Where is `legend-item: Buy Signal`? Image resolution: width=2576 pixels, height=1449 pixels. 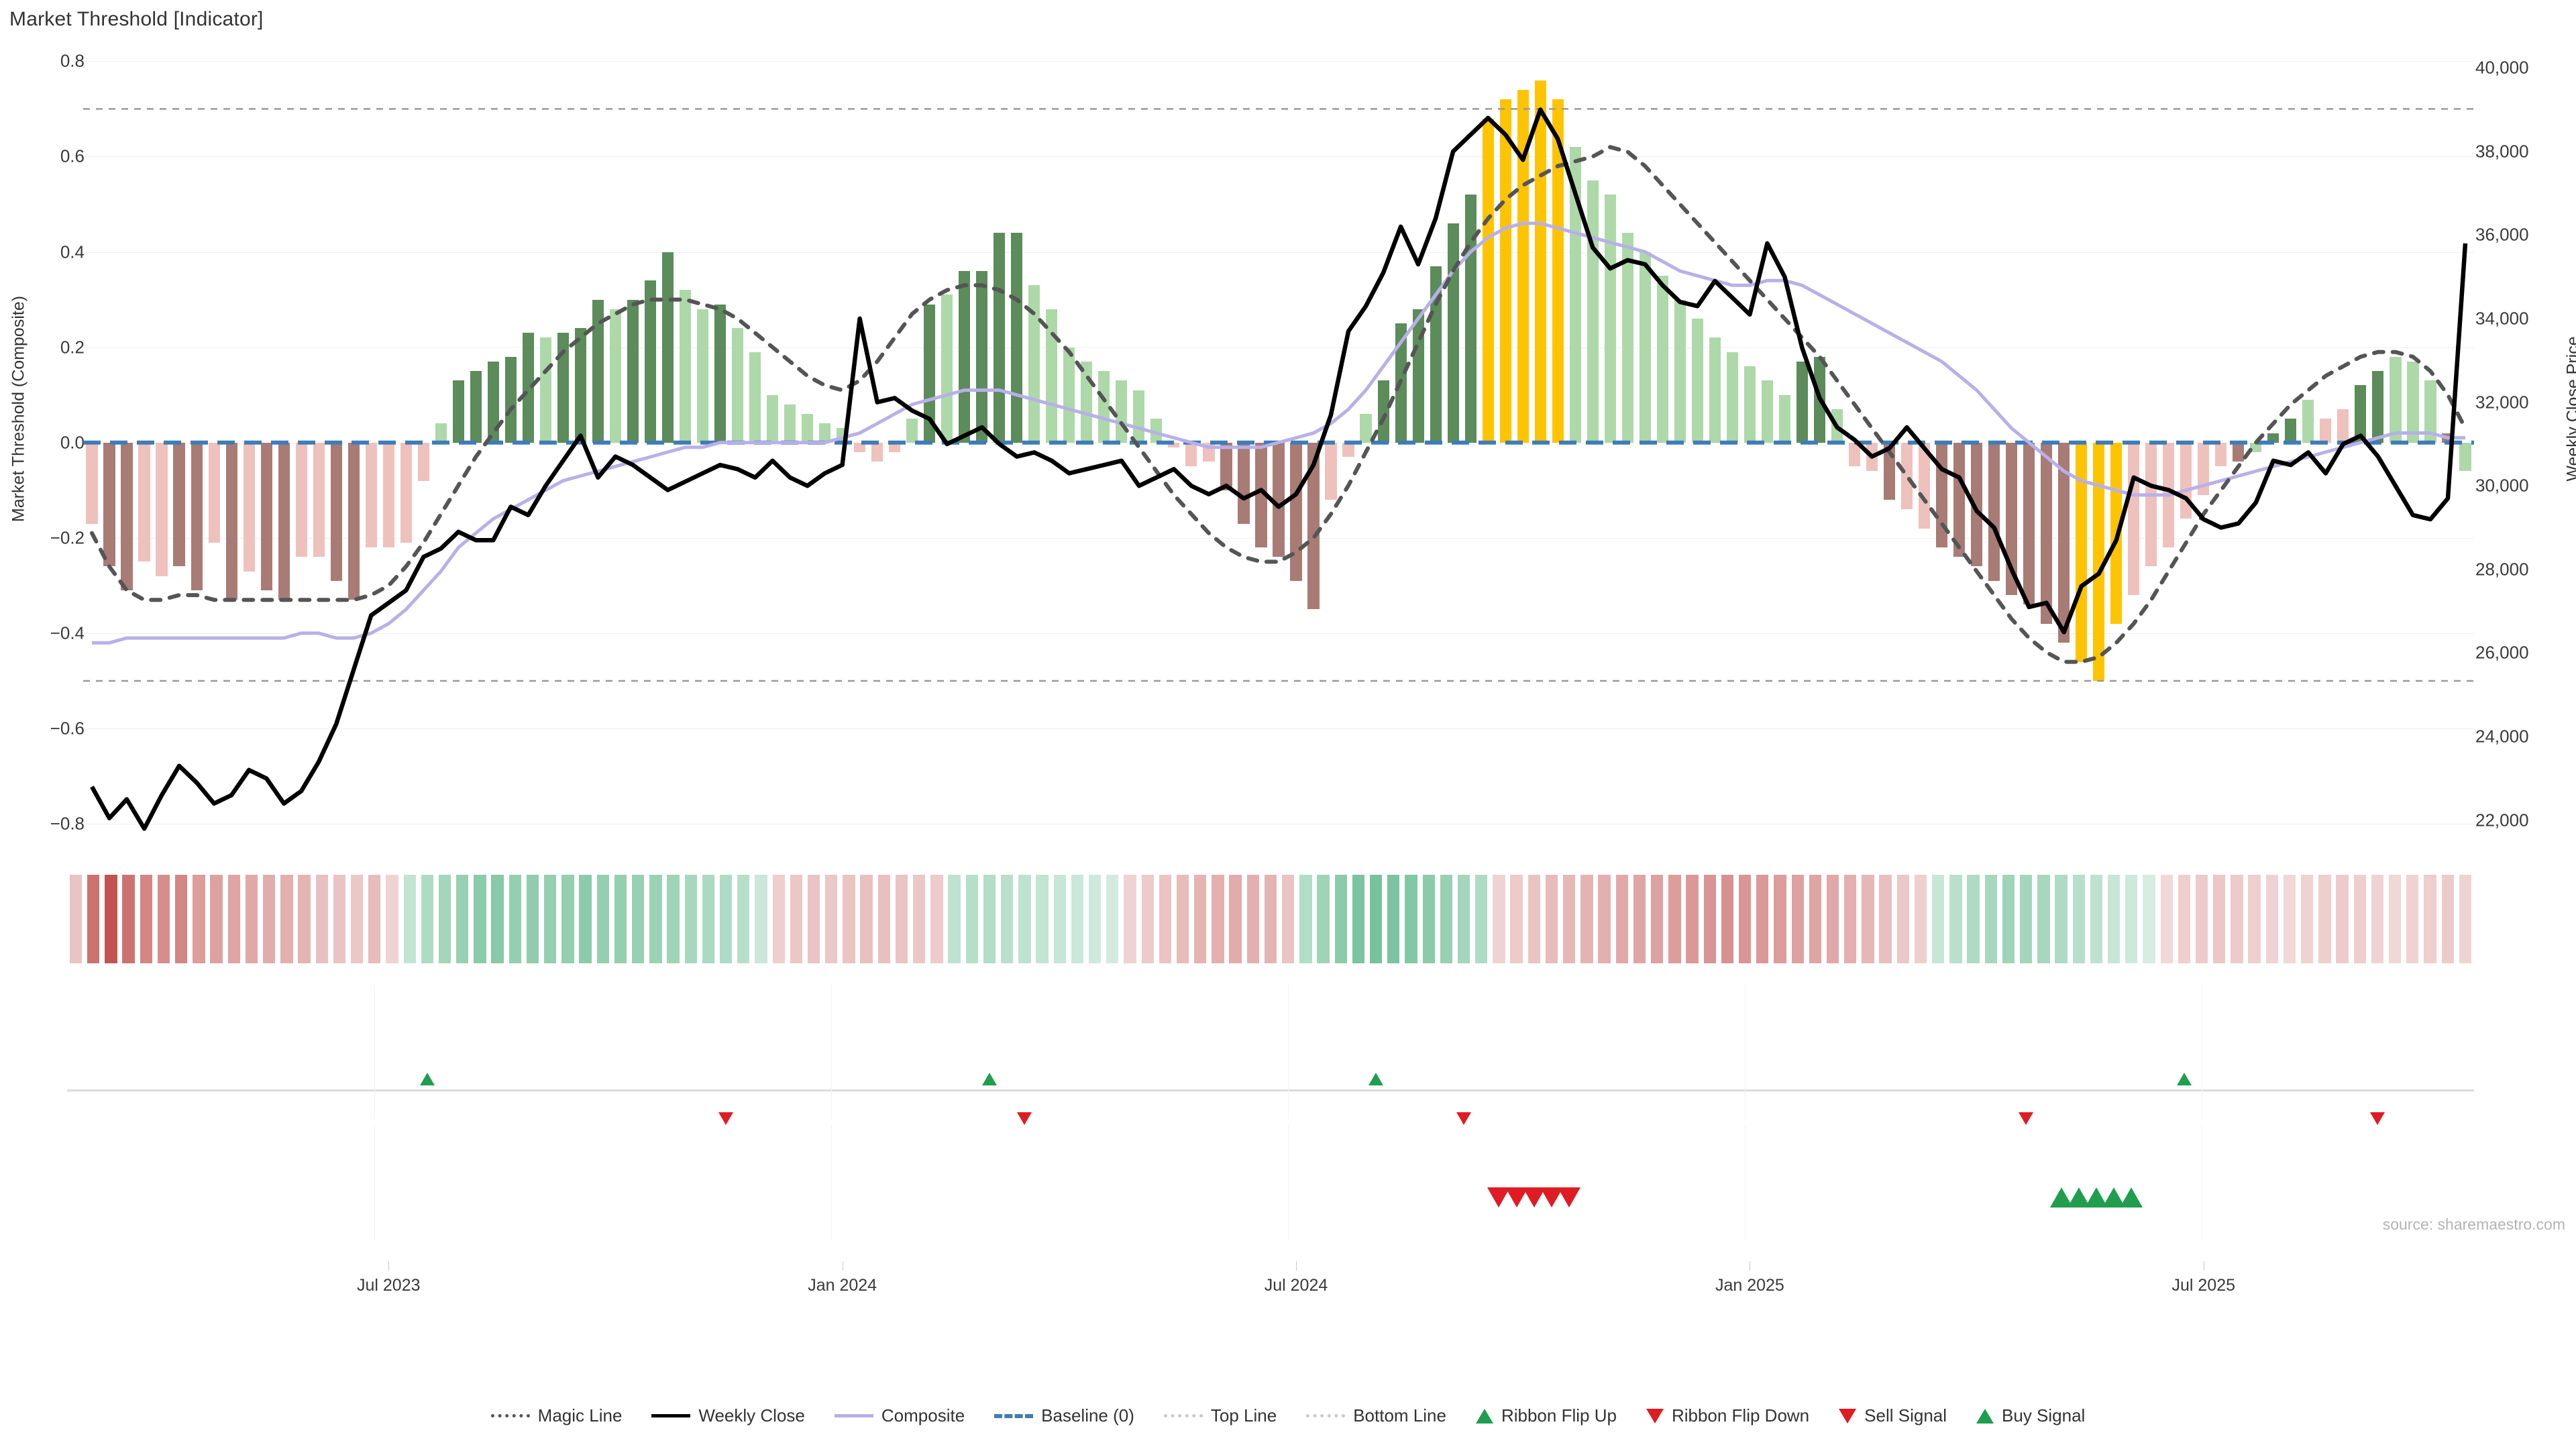
legend-item: Buy Signal is located at coordinates (2030, 1415).